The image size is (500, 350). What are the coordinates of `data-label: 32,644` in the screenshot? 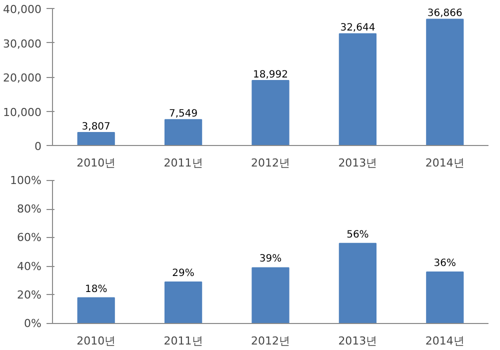 It's located at (358, 28).